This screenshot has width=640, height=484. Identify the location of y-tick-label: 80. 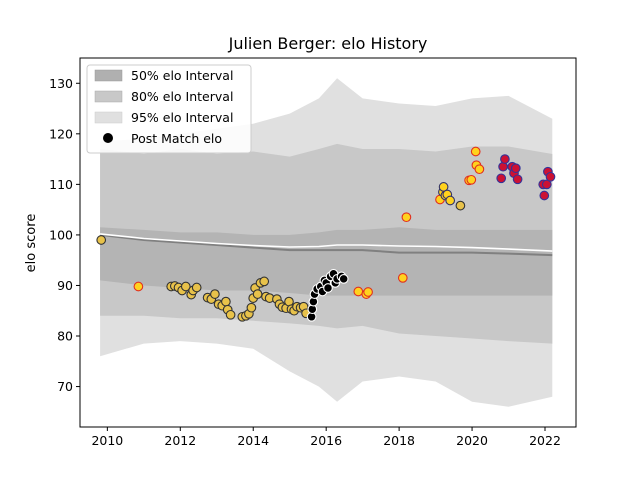
(65, 336).